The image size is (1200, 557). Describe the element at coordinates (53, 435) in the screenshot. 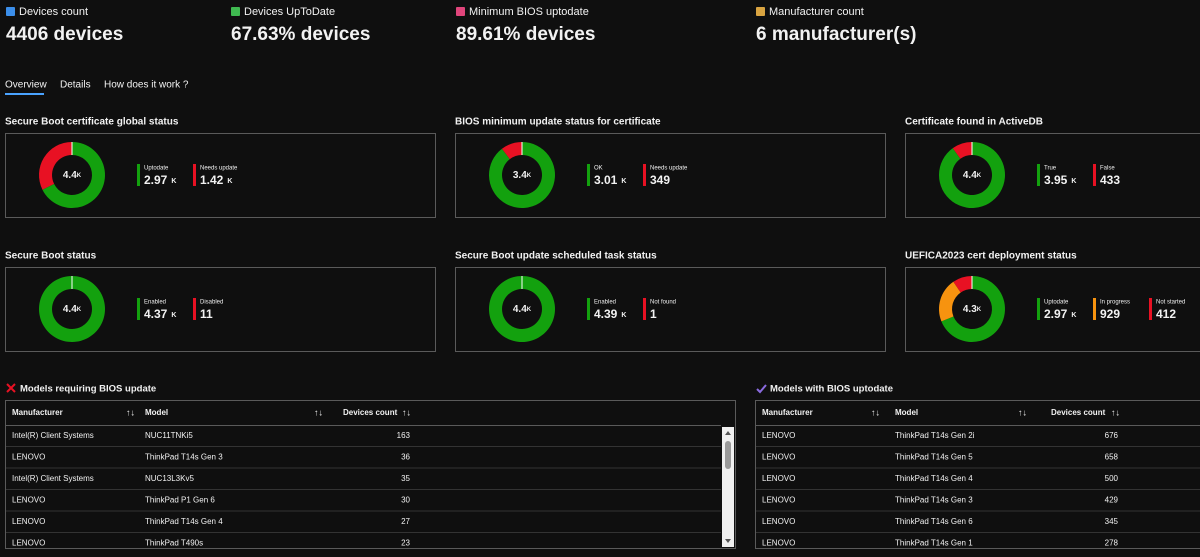

I see `cell-manufacturer: Intel(R) Client Systems` at that location.